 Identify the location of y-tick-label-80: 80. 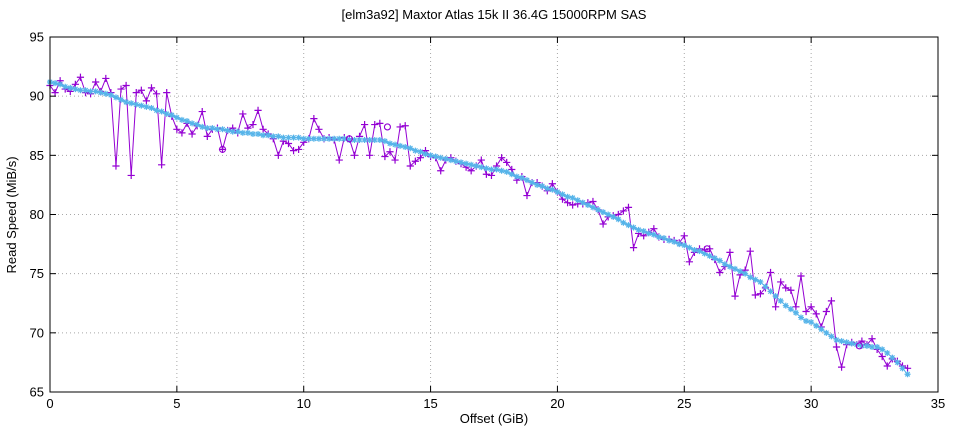
(37, 214).